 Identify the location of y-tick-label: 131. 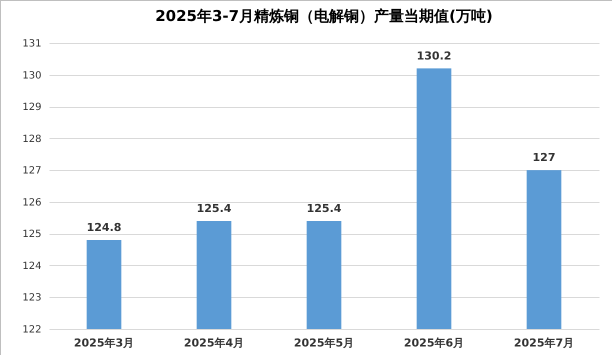
(32, 44).